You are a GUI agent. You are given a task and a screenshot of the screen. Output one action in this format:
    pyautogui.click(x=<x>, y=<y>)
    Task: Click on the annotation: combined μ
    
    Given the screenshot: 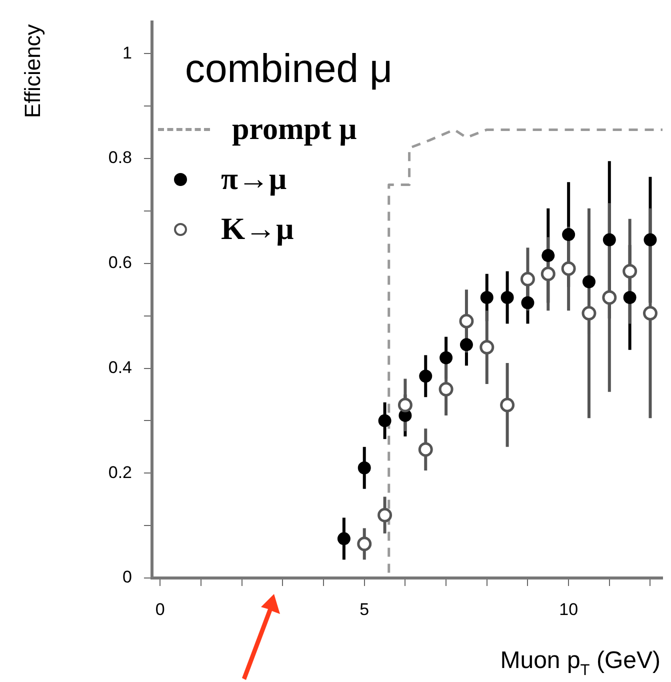 What is the action you would take?
    pyautogui.click(x=289, y=69)
    